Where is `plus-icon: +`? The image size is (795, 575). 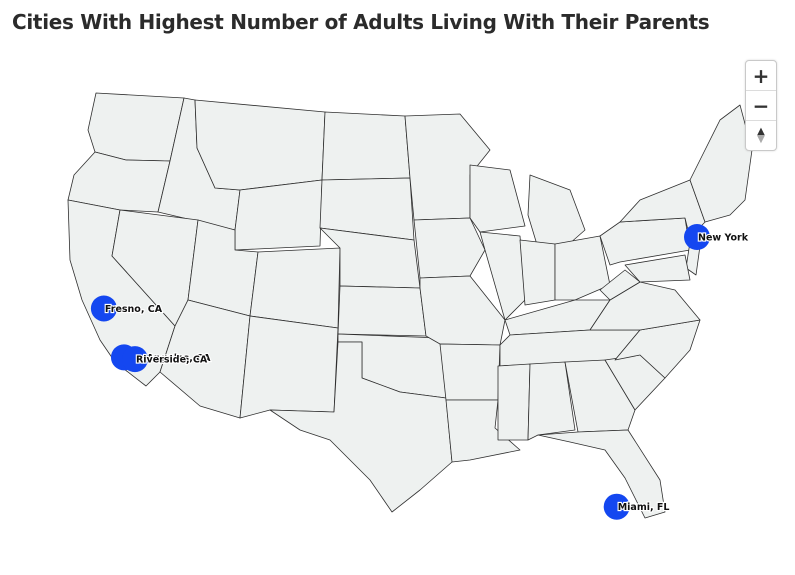
plus-icon: + is located at coordinates (761, 75).